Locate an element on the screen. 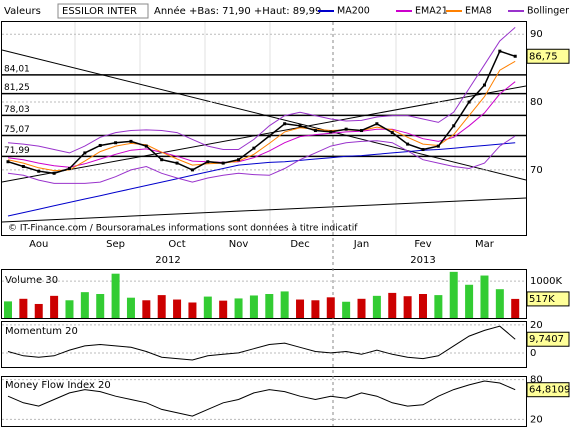  mfi-panel is located at coordinates (264, 401).